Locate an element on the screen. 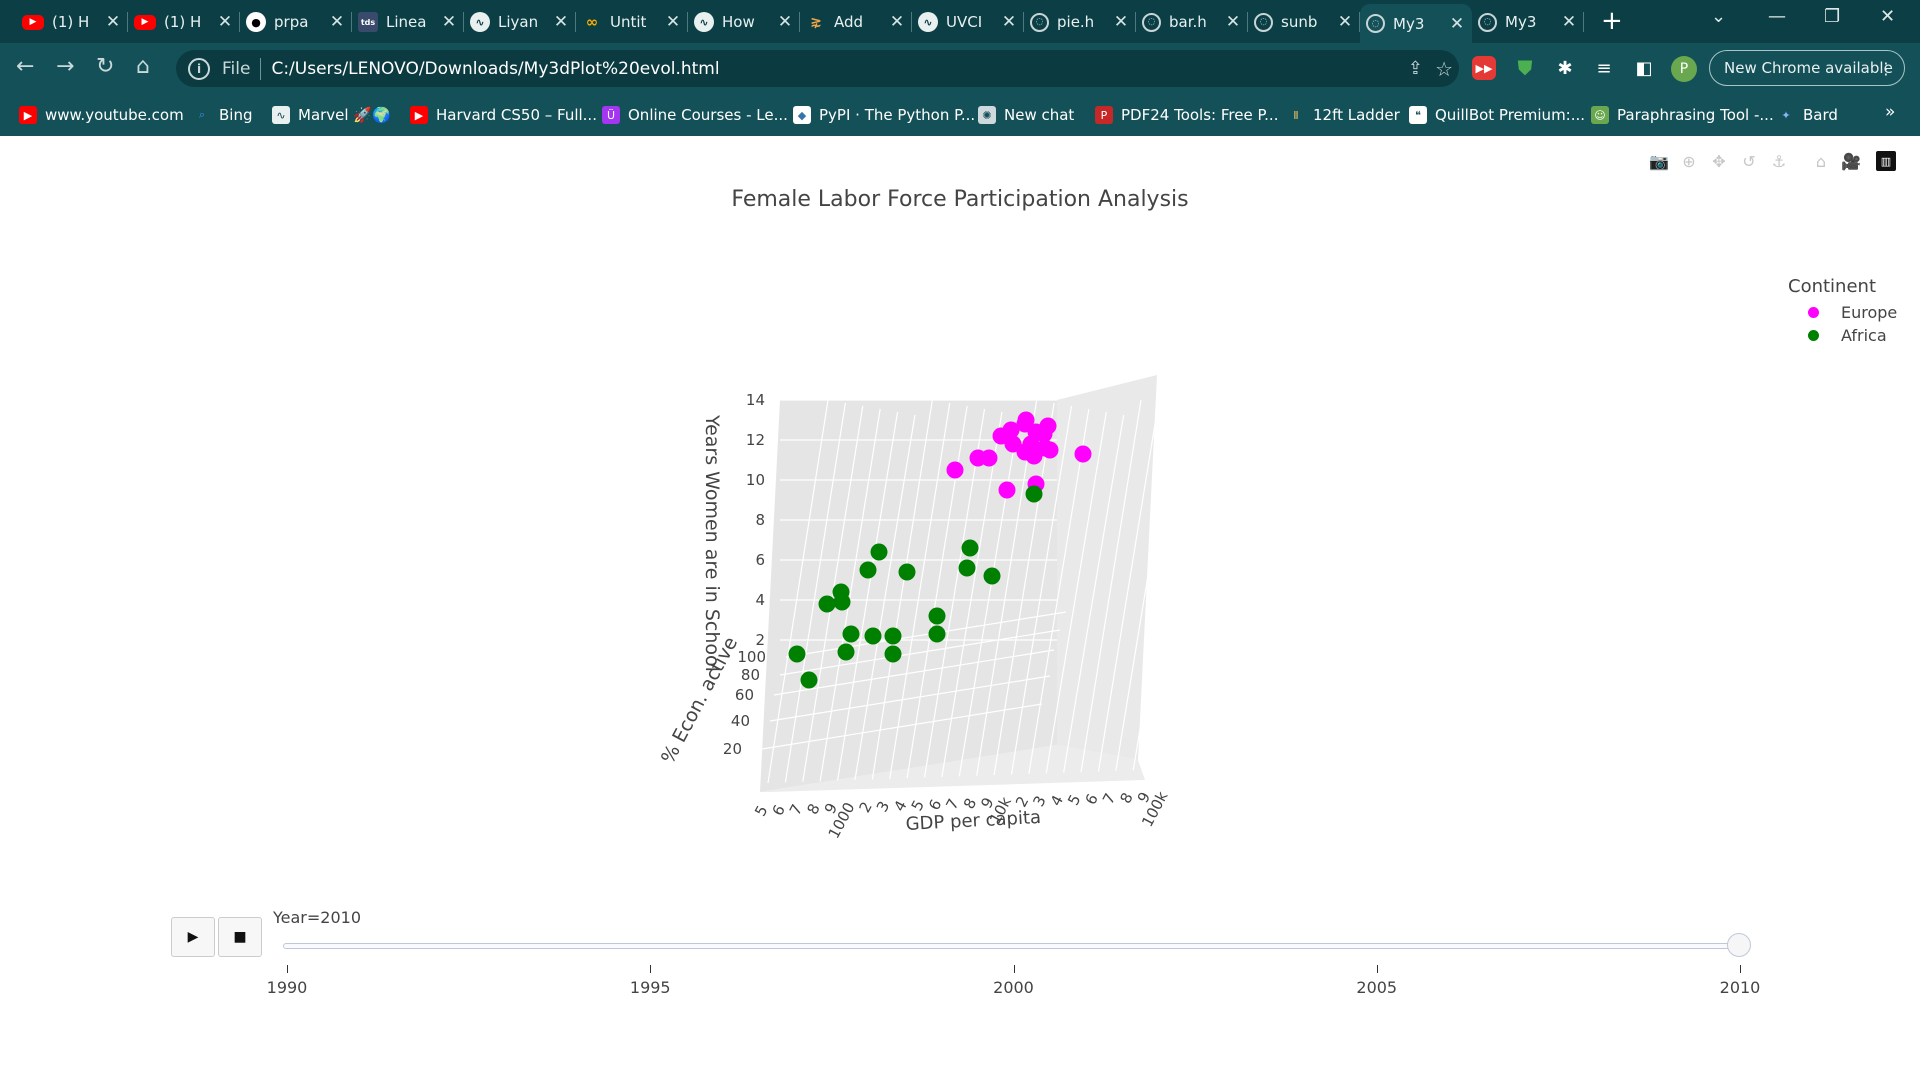  extension-shield-icon: ⛊ is located at coordinates (1525, 68).